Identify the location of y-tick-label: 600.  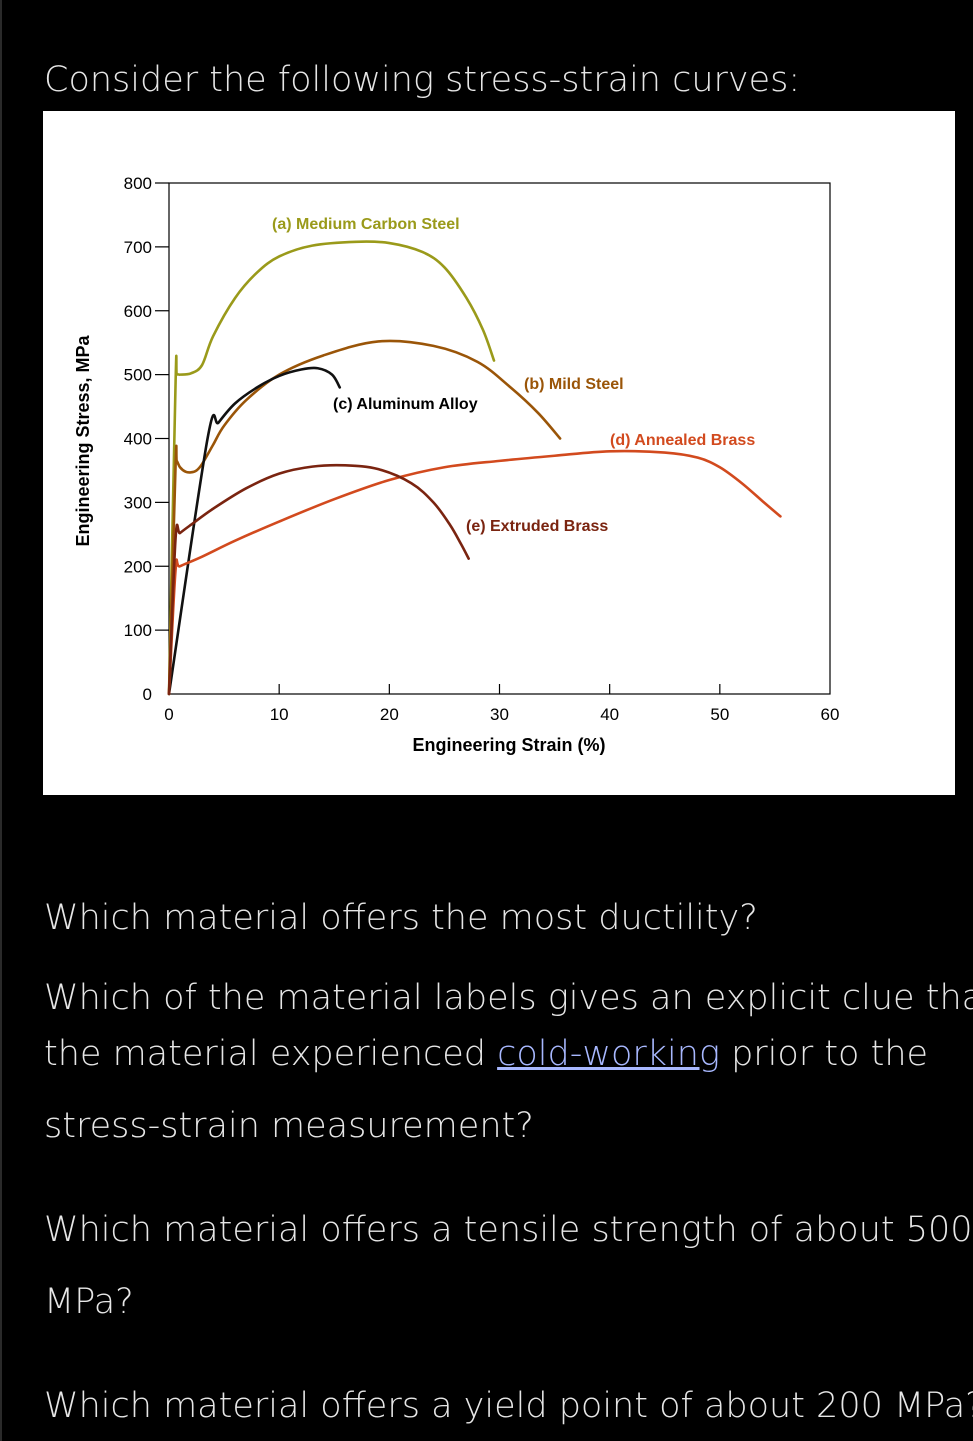
(138, 311).